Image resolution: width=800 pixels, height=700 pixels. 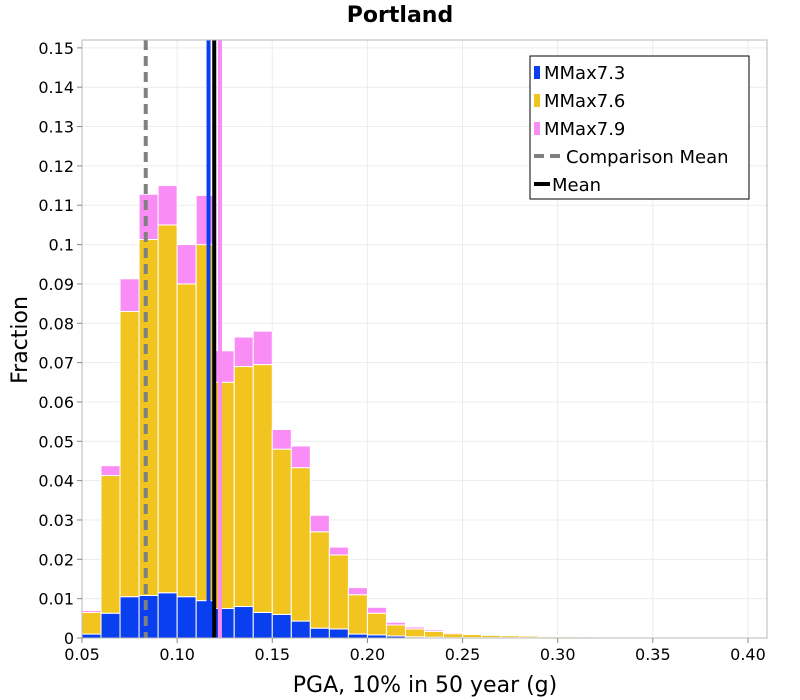 What do you see at coordinates (56, 87) in the screenshot?
I see `y-tick-label: 0.14` at bounding box center [56, 87].